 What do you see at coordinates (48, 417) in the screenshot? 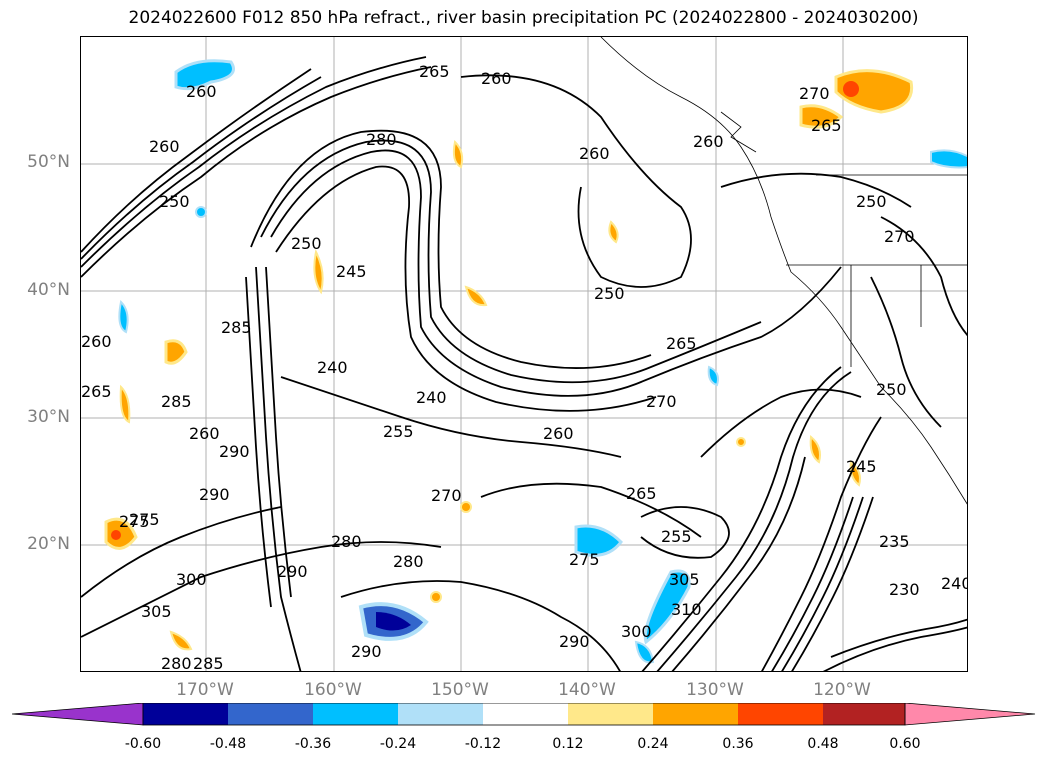
I see `lat-label-30n: 30°N` at bounding box center [48, 417].